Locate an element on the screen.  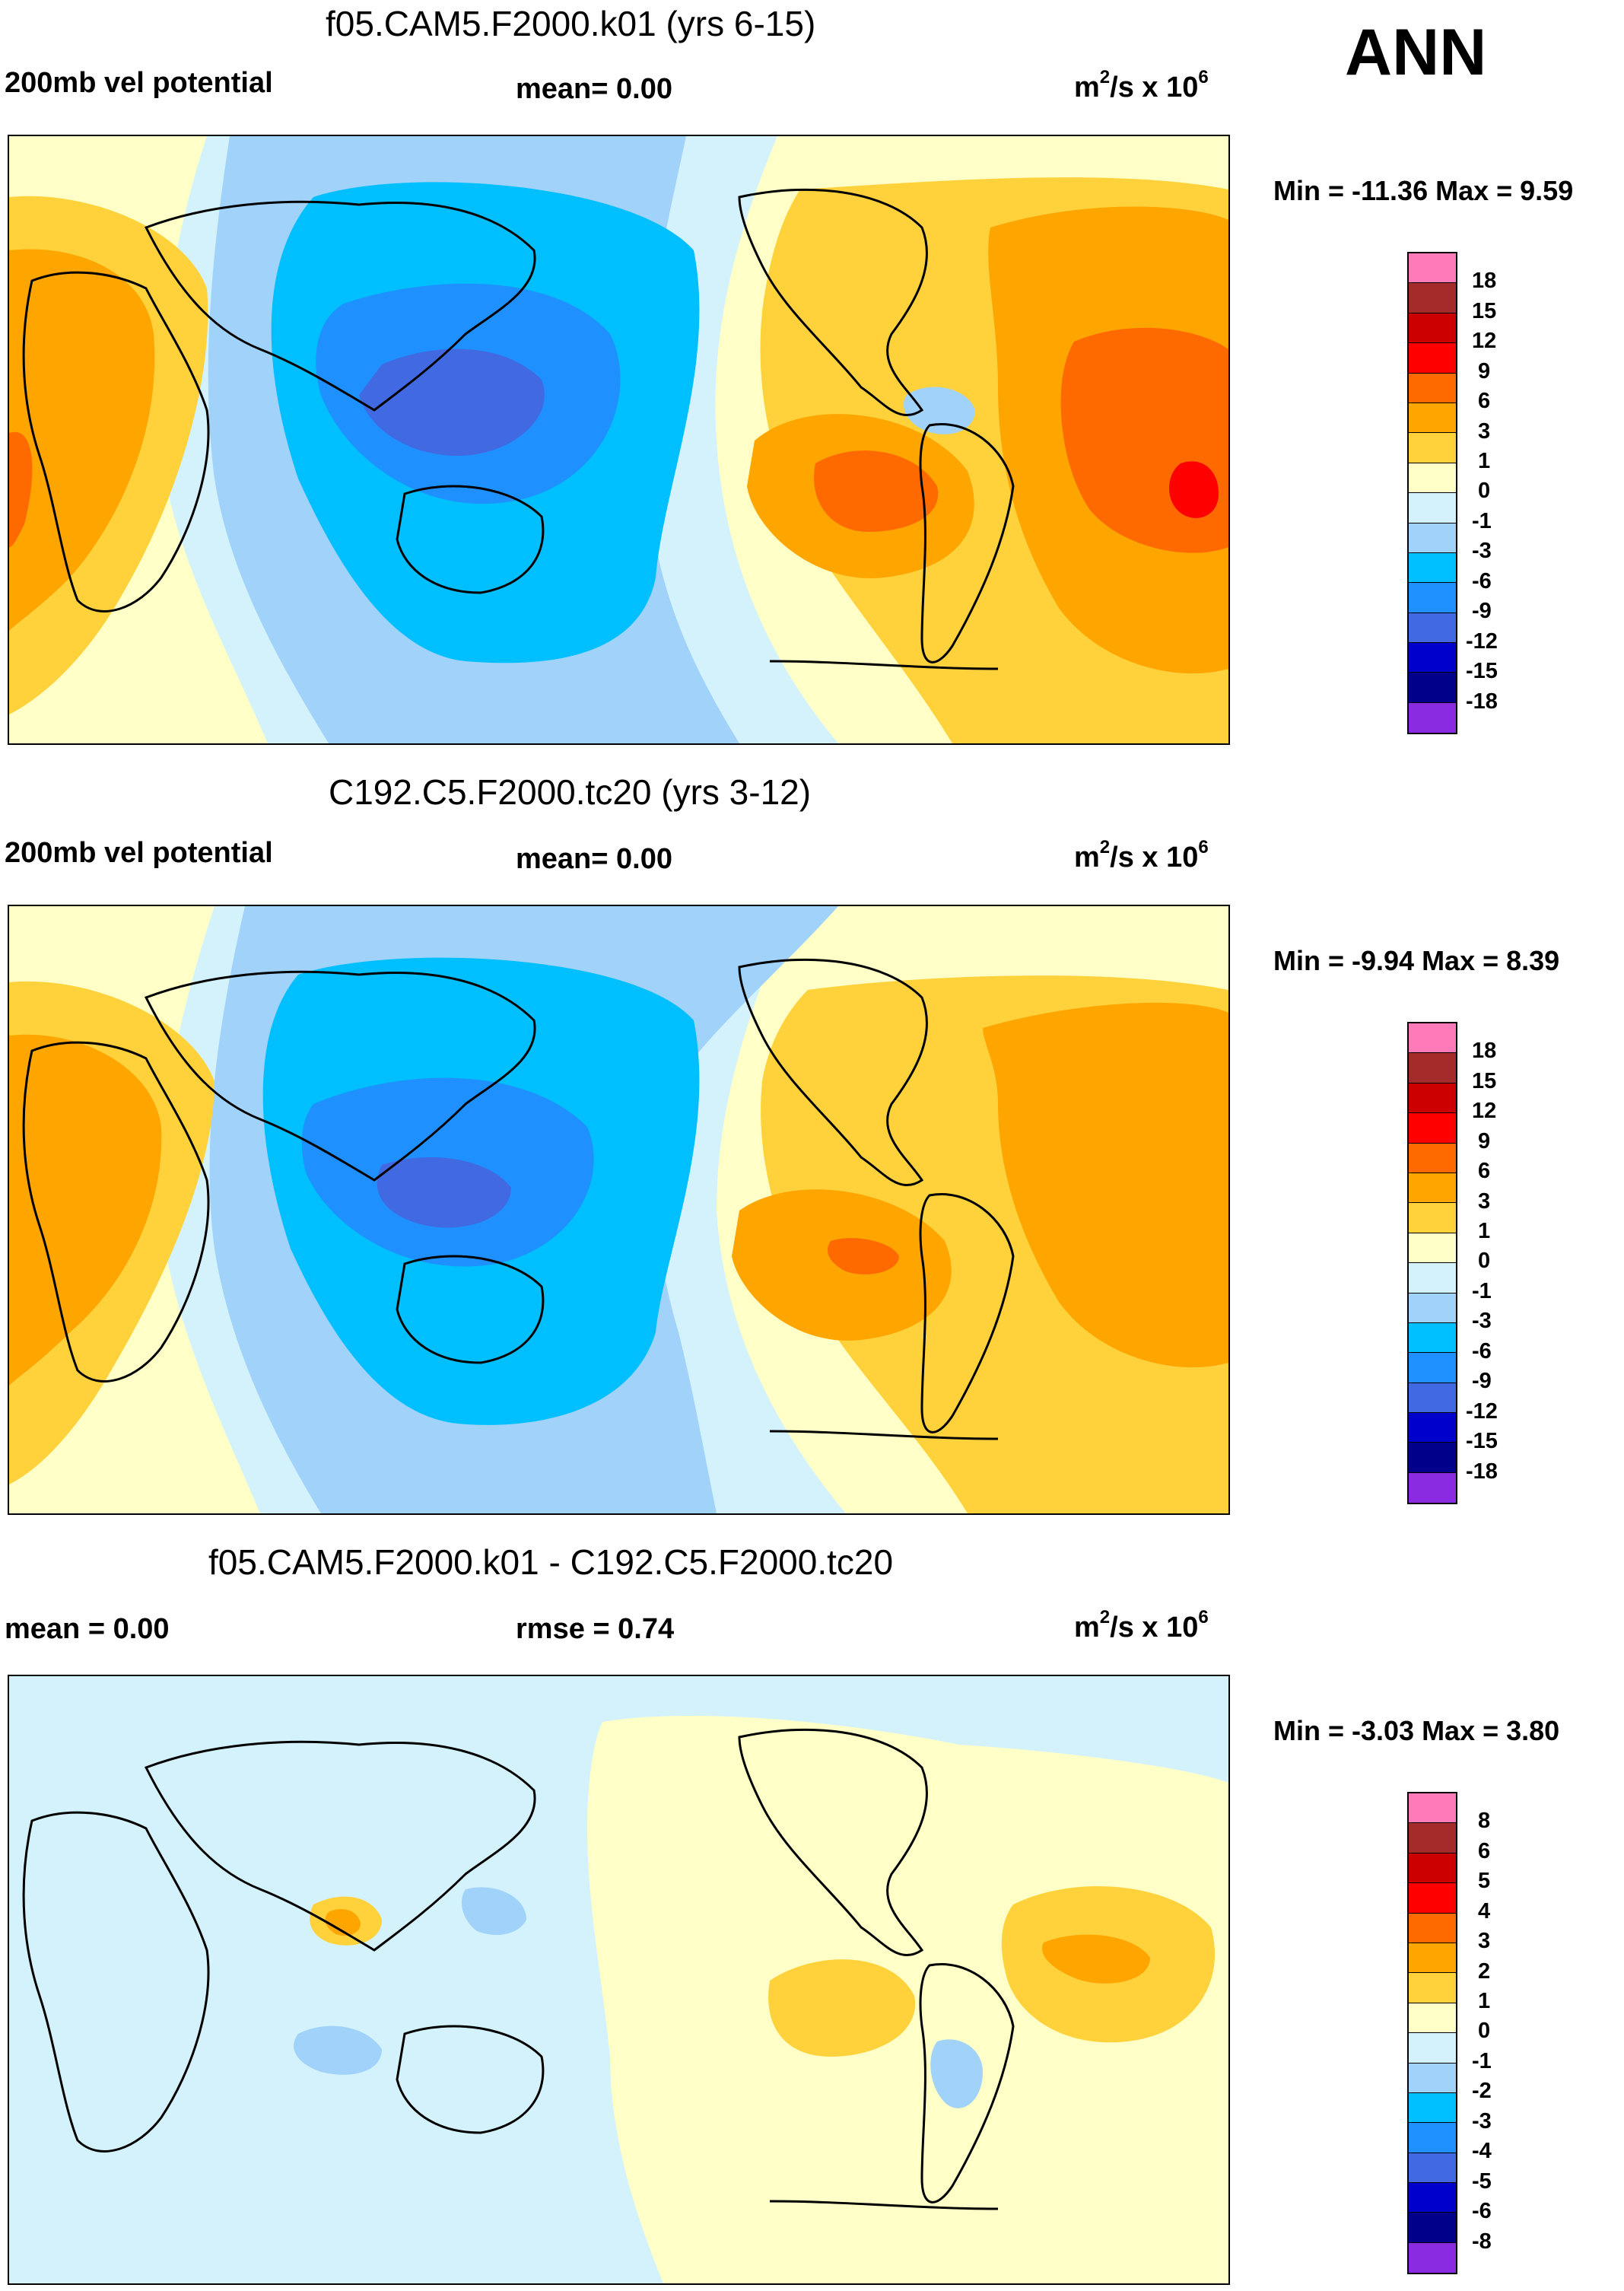
panel3-colorbar is located at coordinates (1432, 2033).